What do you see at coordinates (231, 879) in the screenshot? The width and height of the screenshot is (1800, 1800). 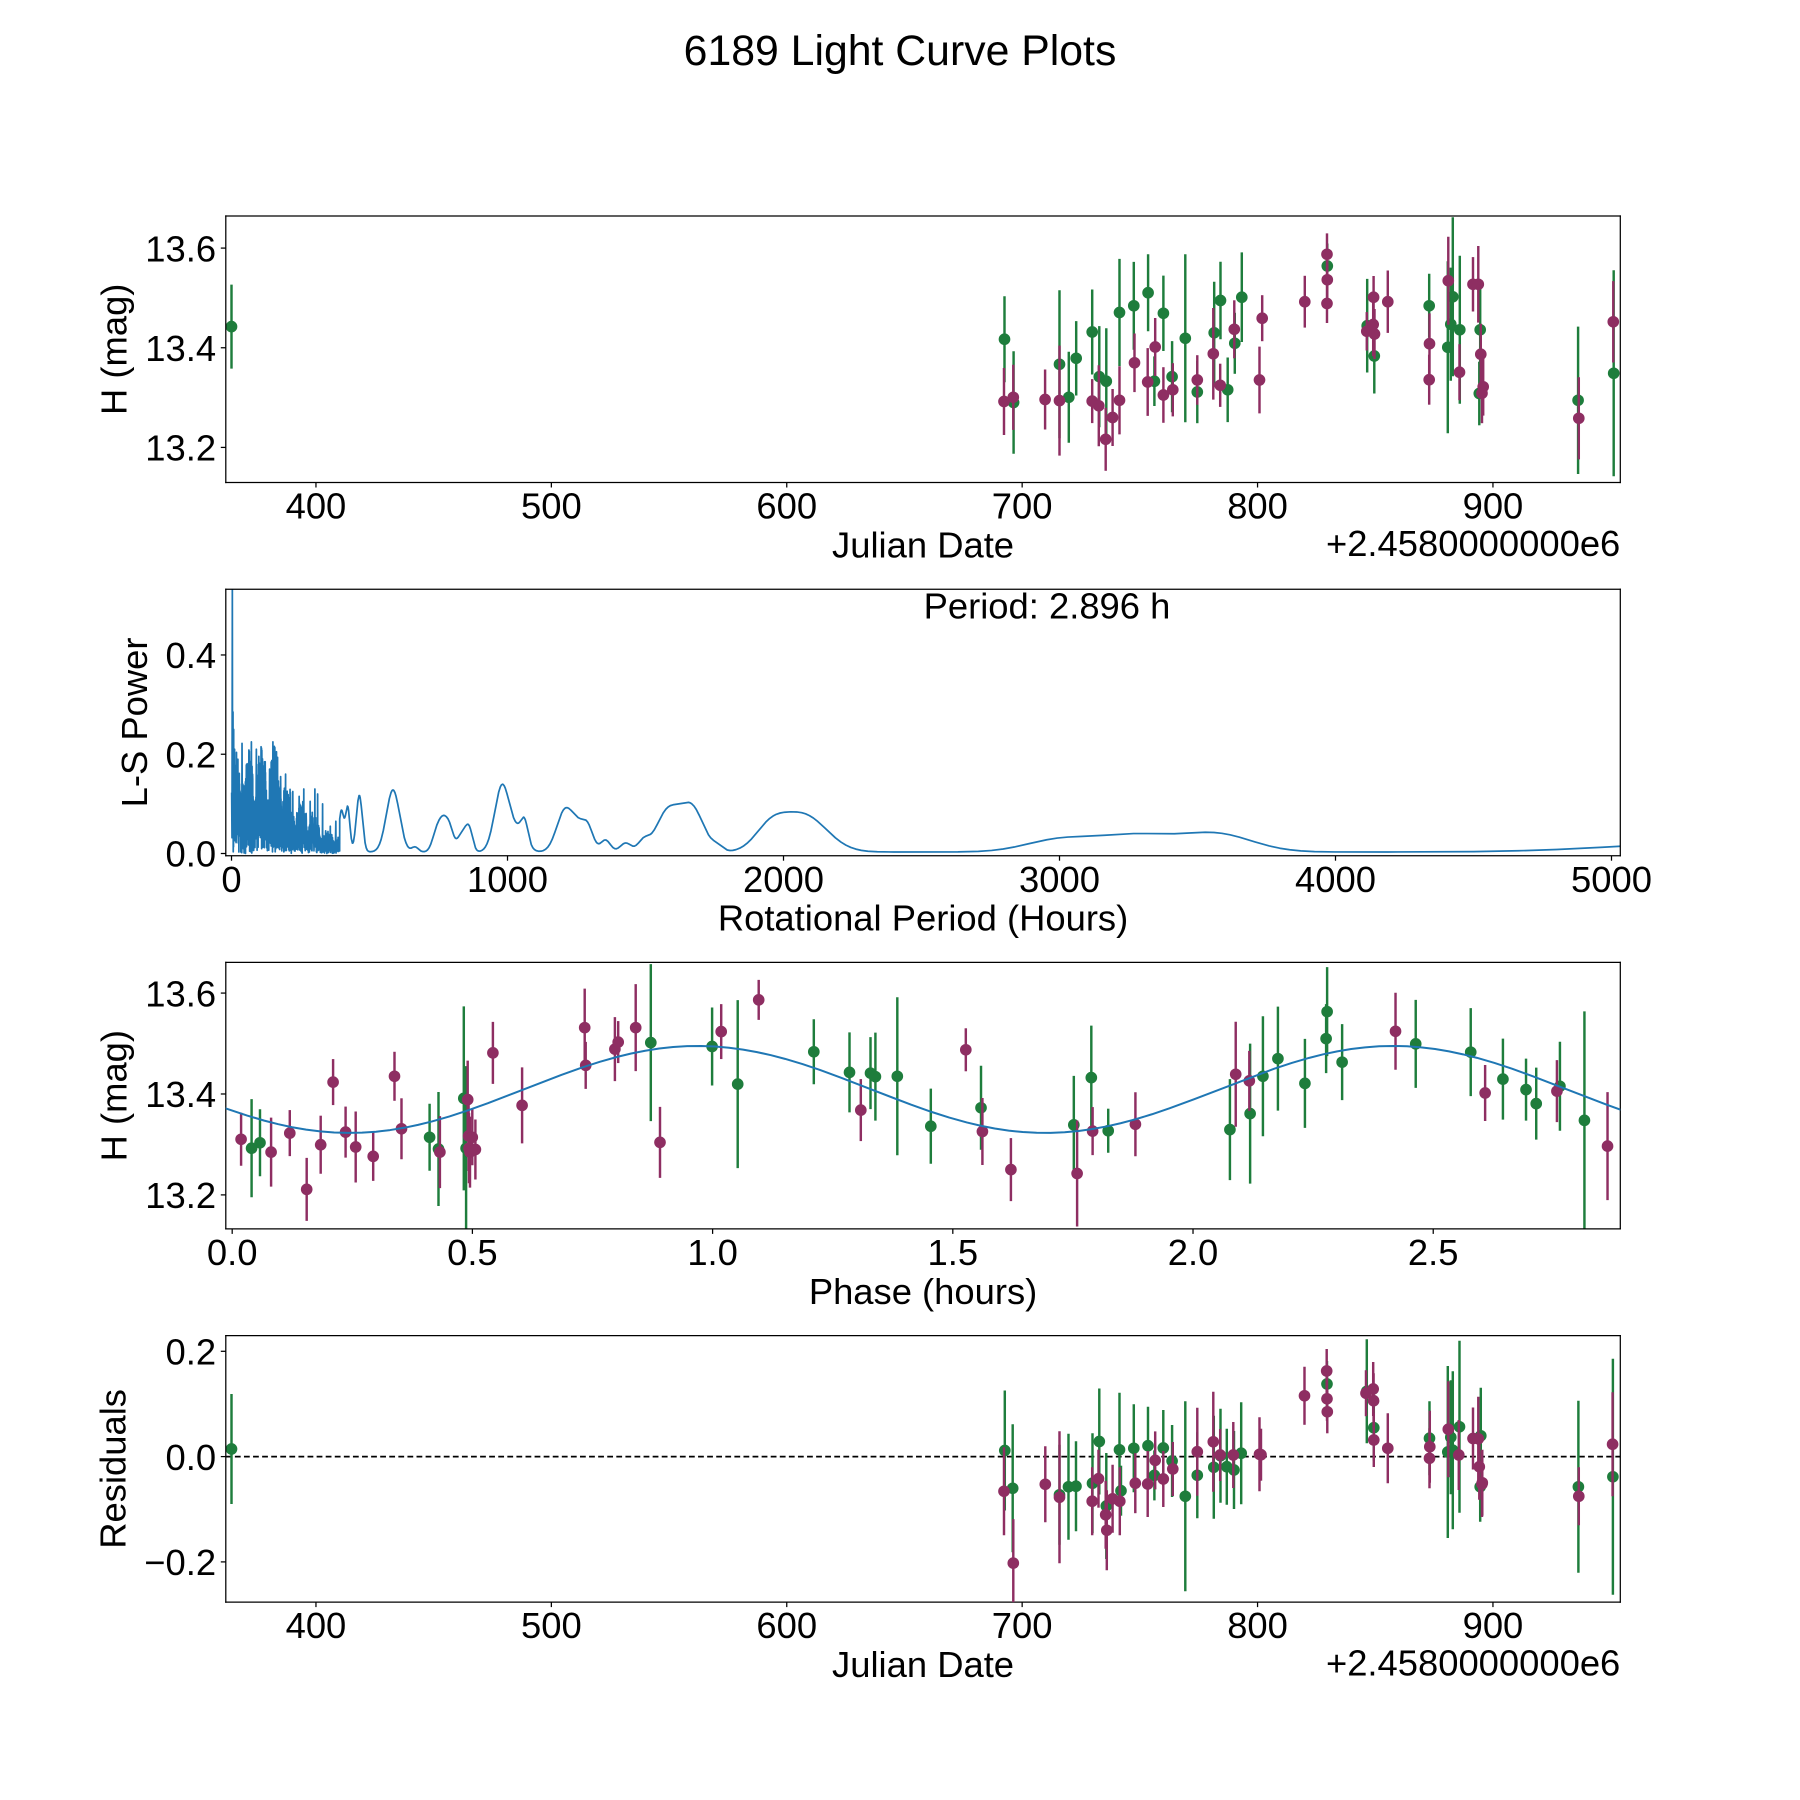 I see `svg-text: 0` at bounding box center [231, 879].